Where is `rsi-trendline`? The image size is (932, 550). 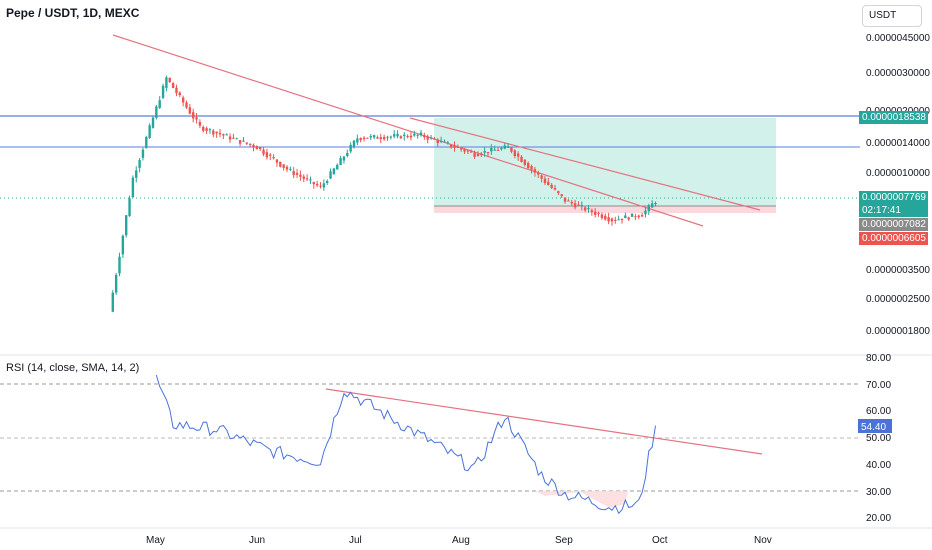 rsi-trendline is located at coordinates (544, 421).